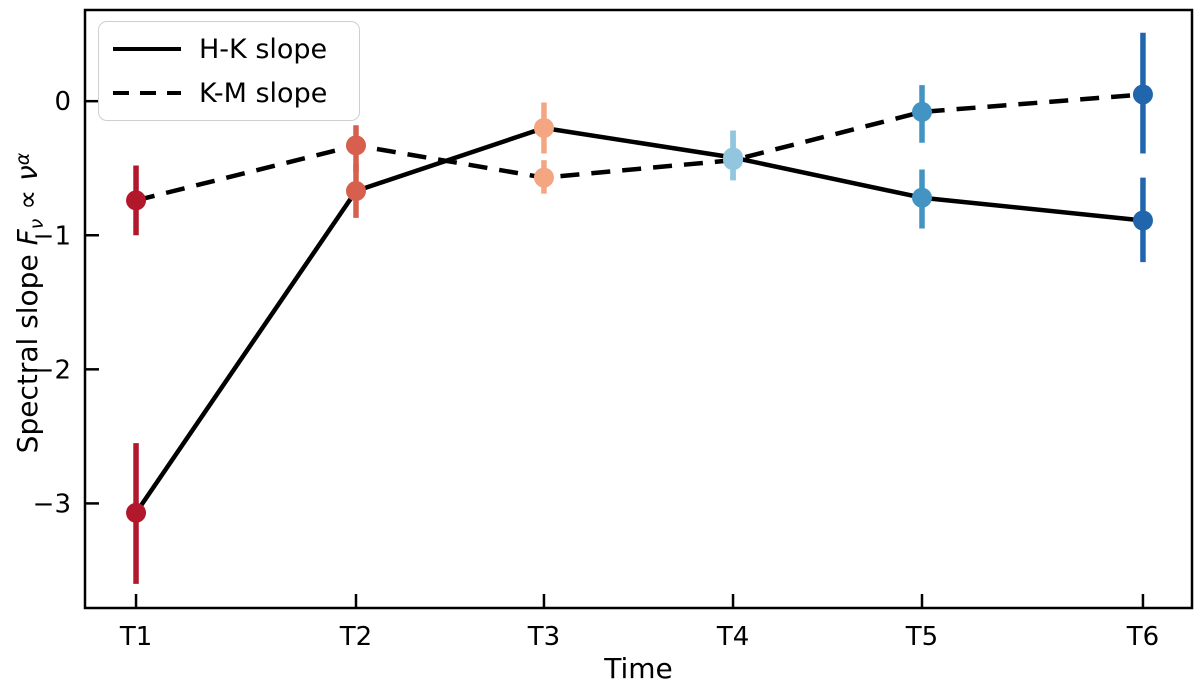  Describe the element at coordinates (638, 668) in the screenshot. I see `x-axis-label: Time` at that location.